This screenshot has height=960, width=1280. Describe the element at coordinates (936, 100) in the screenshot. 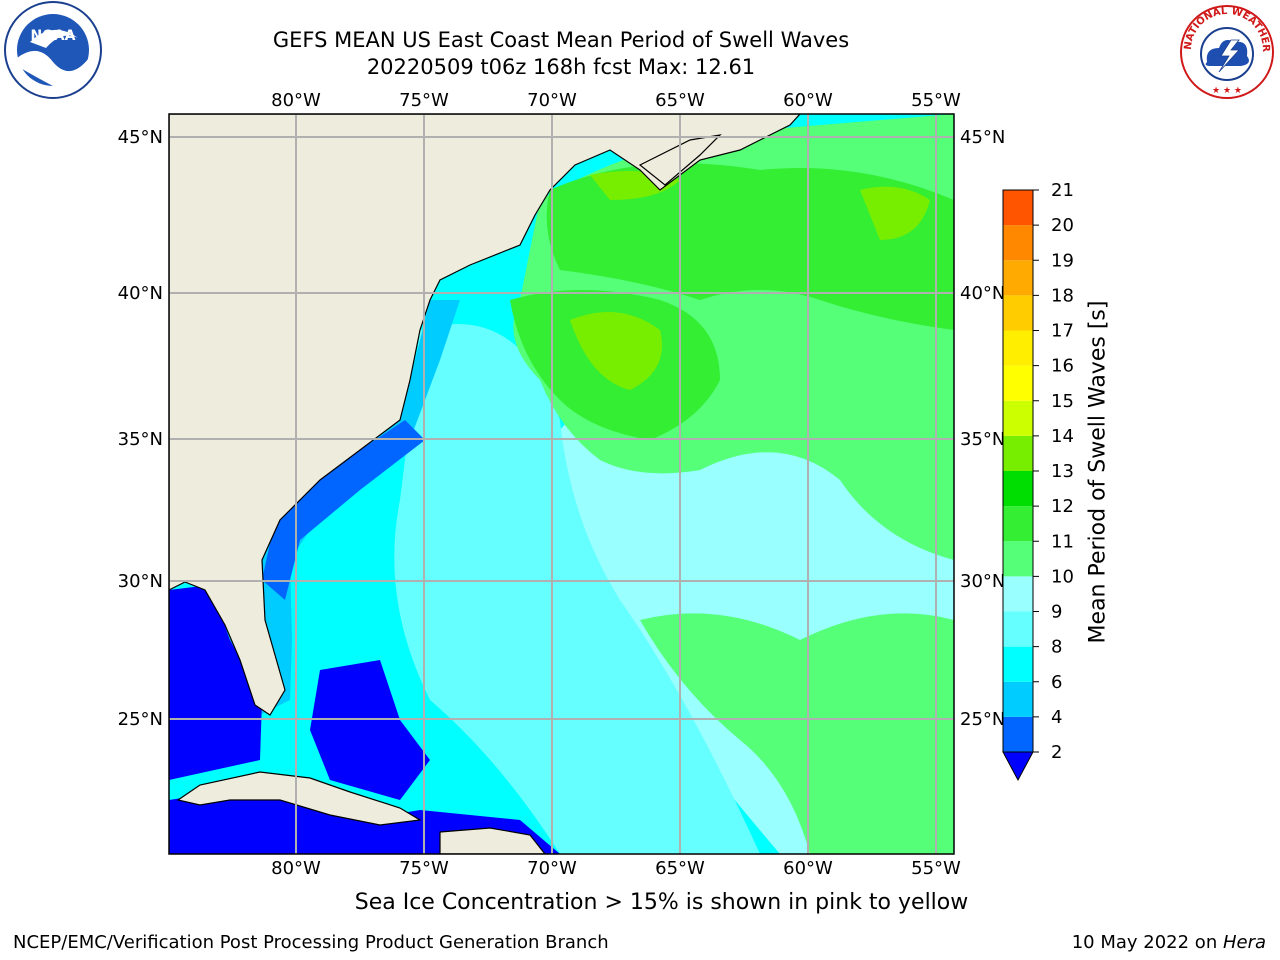

I see `lon-label-top: 55°W` at that location.